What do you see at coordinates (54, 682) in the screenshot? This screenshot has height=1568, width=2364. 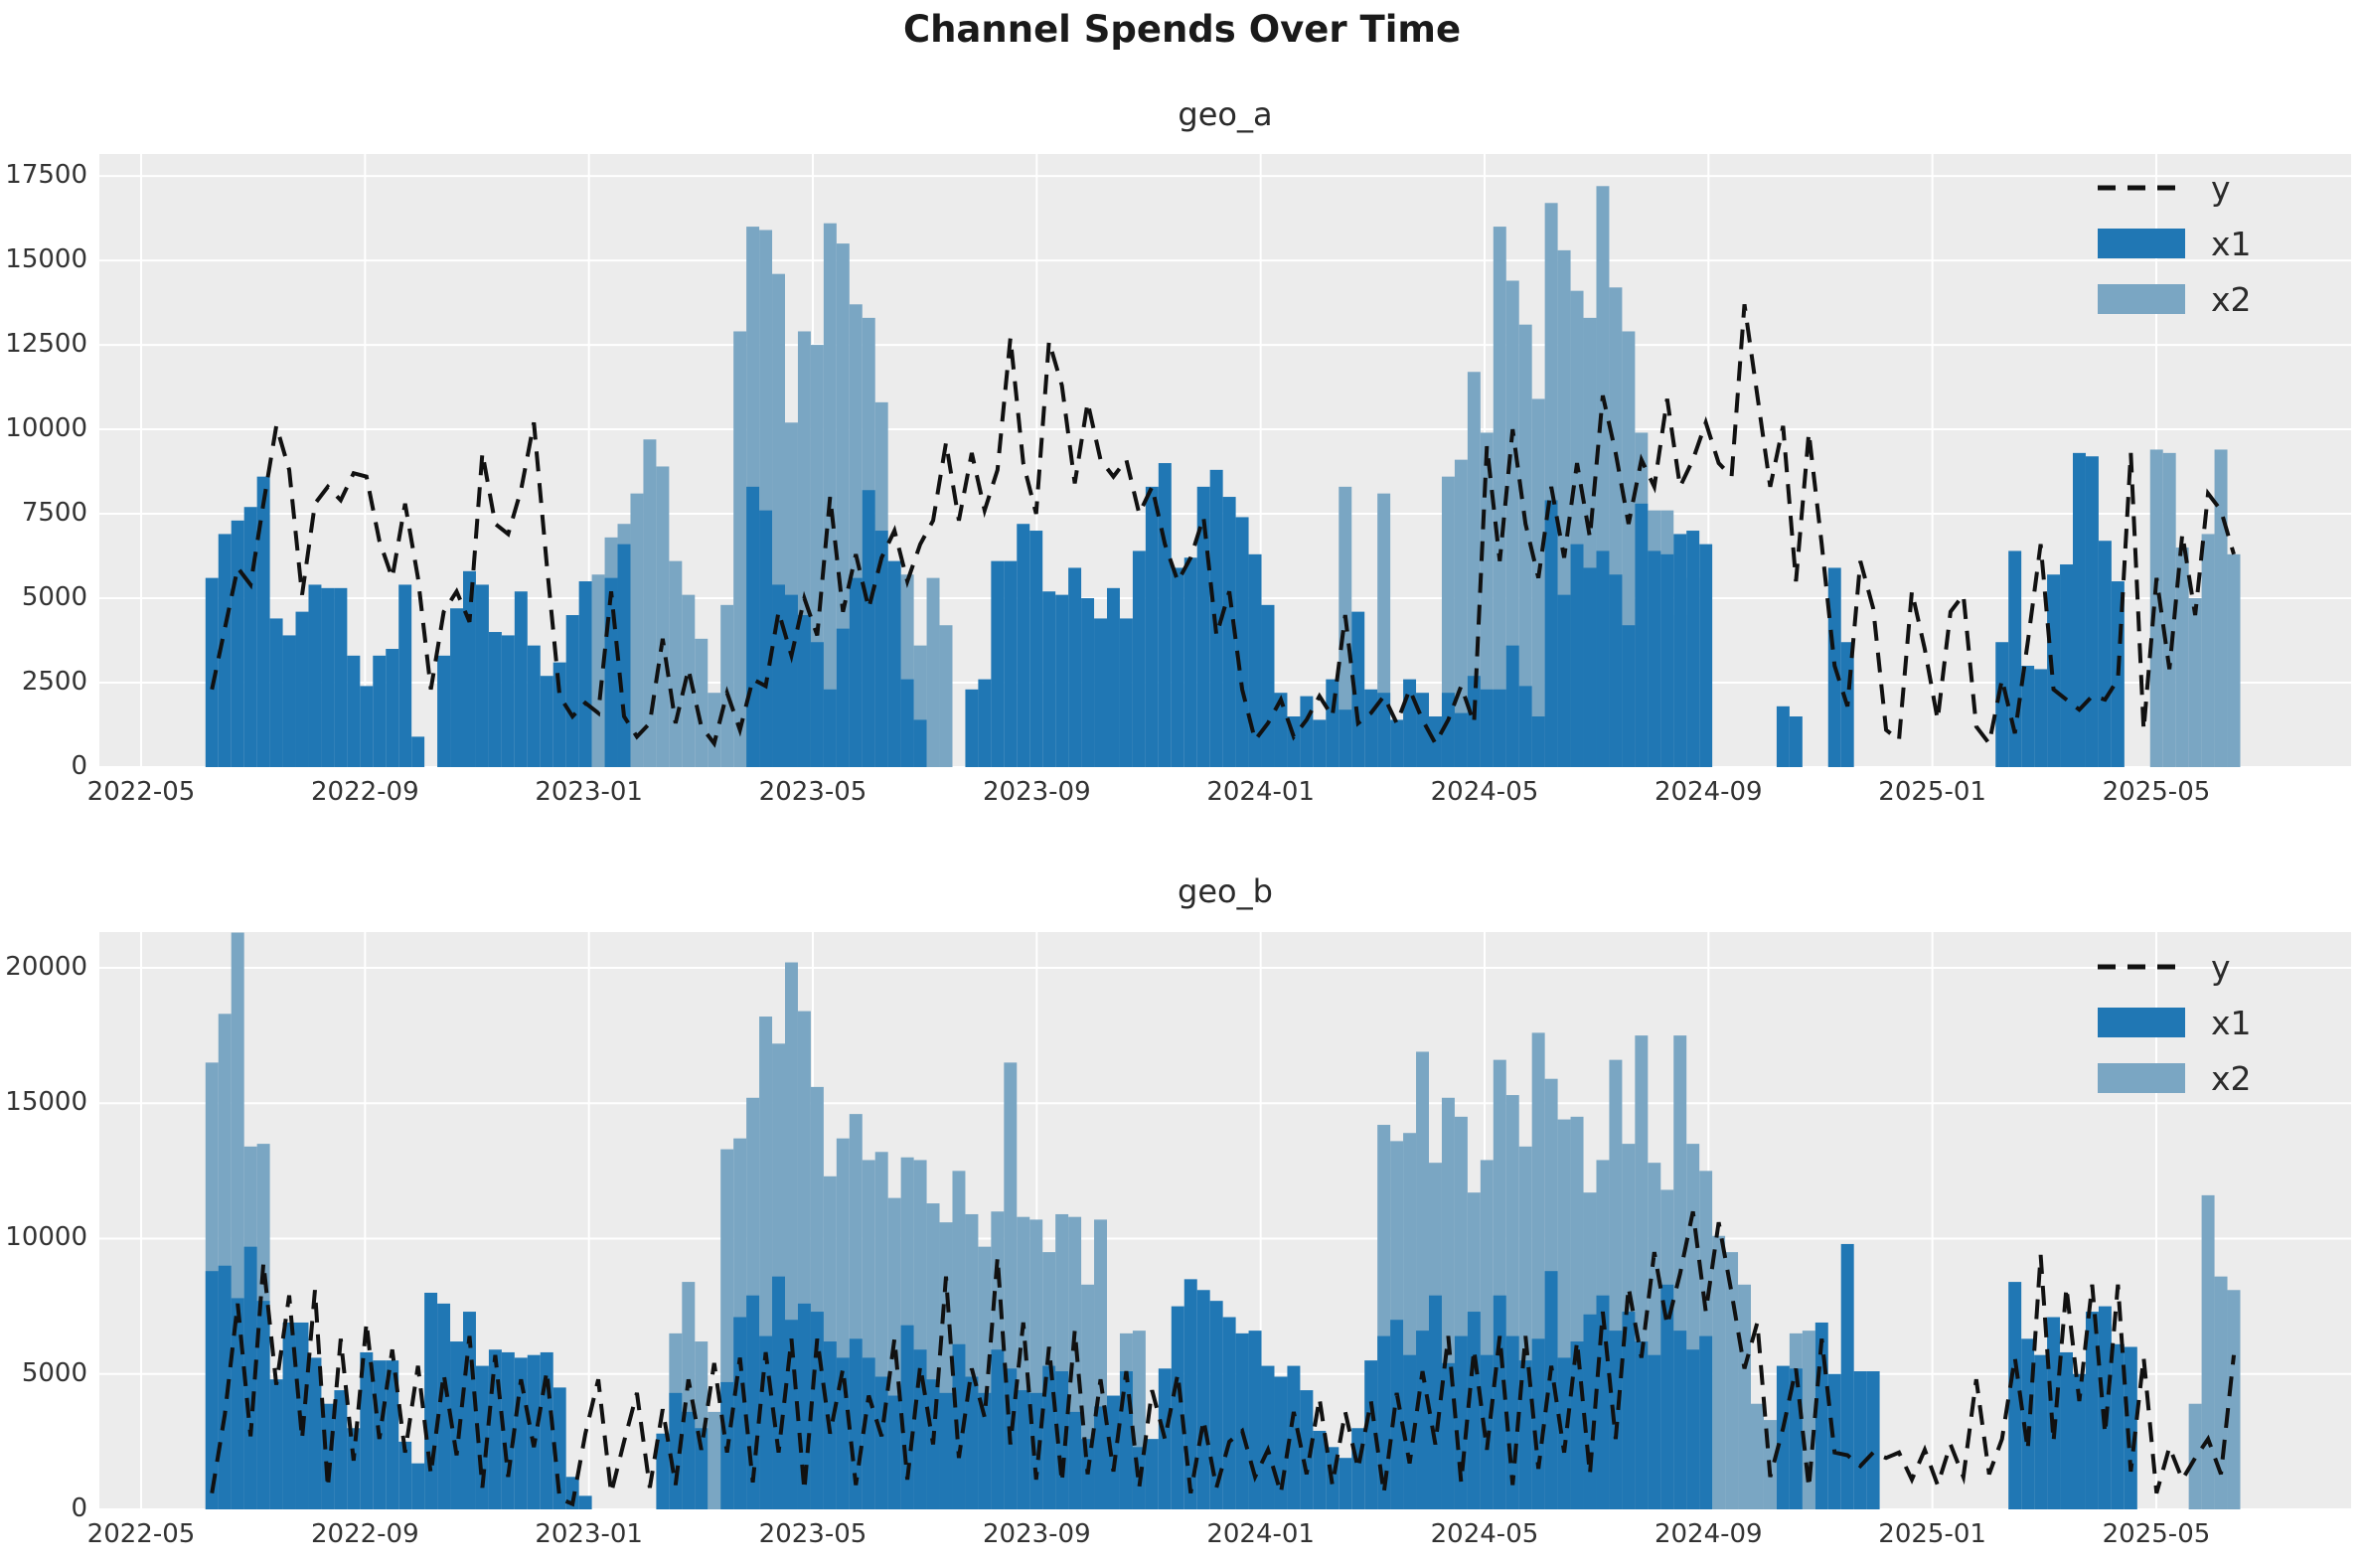 I see `y-tick-label: 2500` at bounding box center [54, 682].